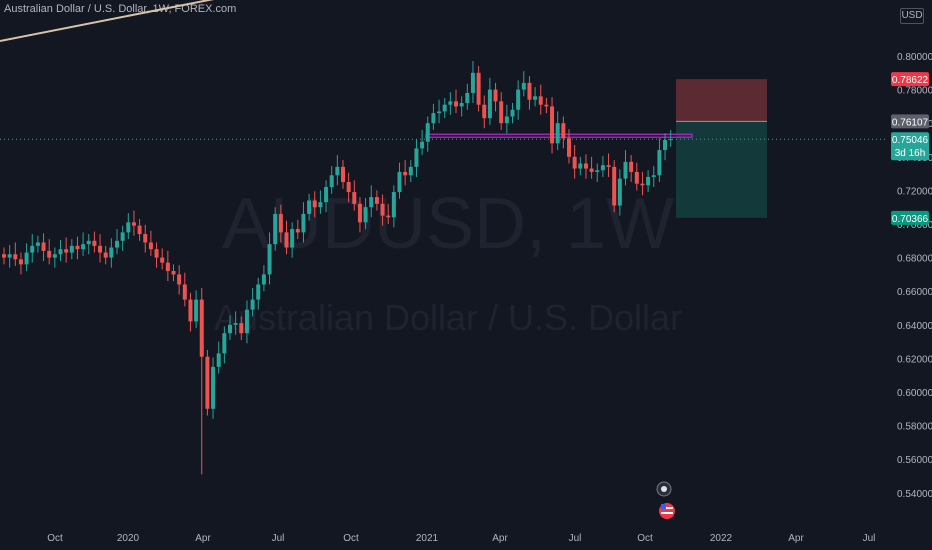 The width and height of the screenshot is (932, 550). I want to click on take-profit-zone, so click(721, 169).